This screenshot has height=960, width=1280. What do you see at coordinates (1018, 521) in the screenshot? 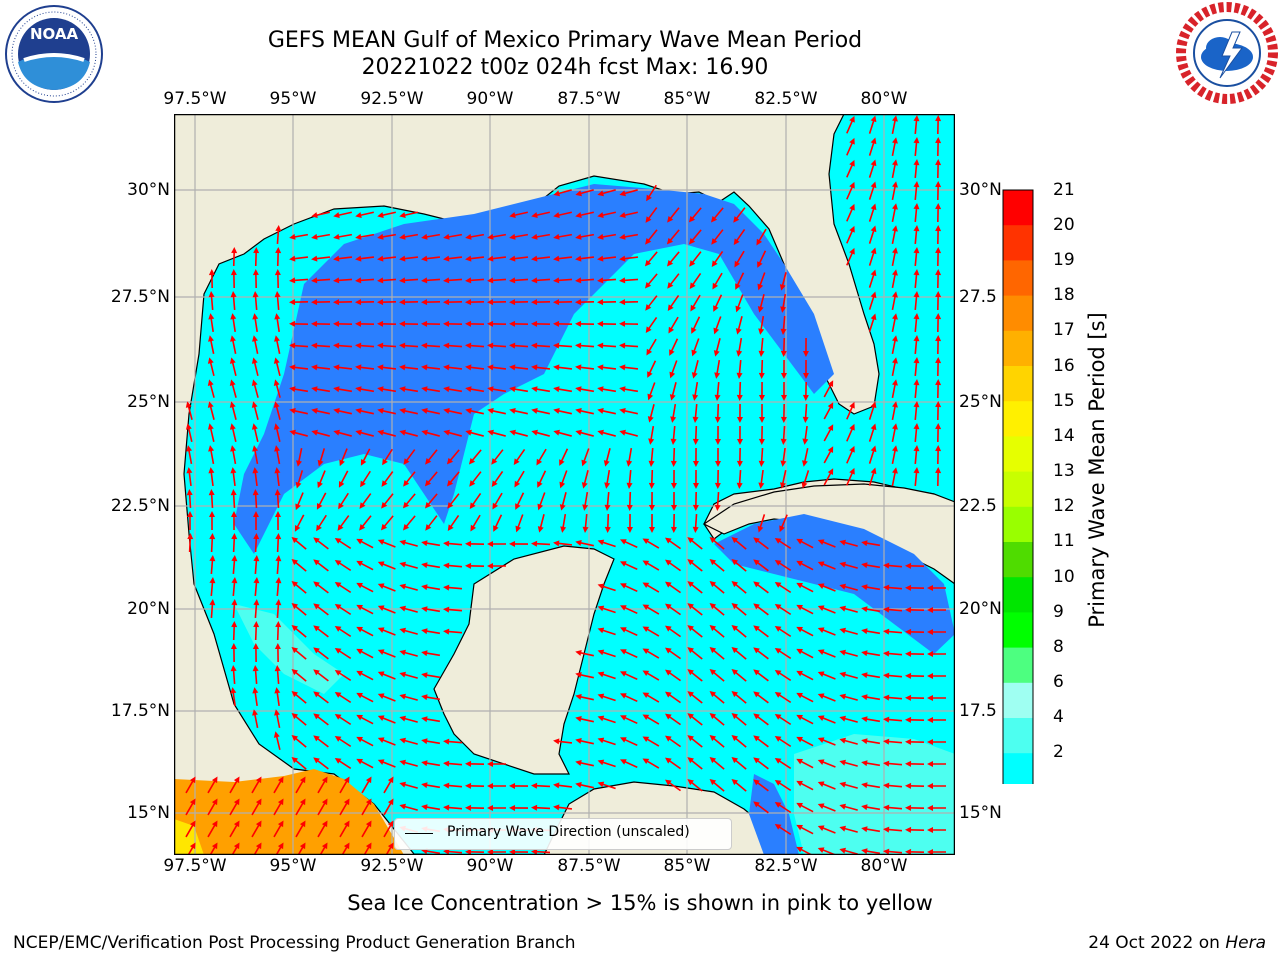
I see `colorbar-scale` at bounding box center [1018, 521].